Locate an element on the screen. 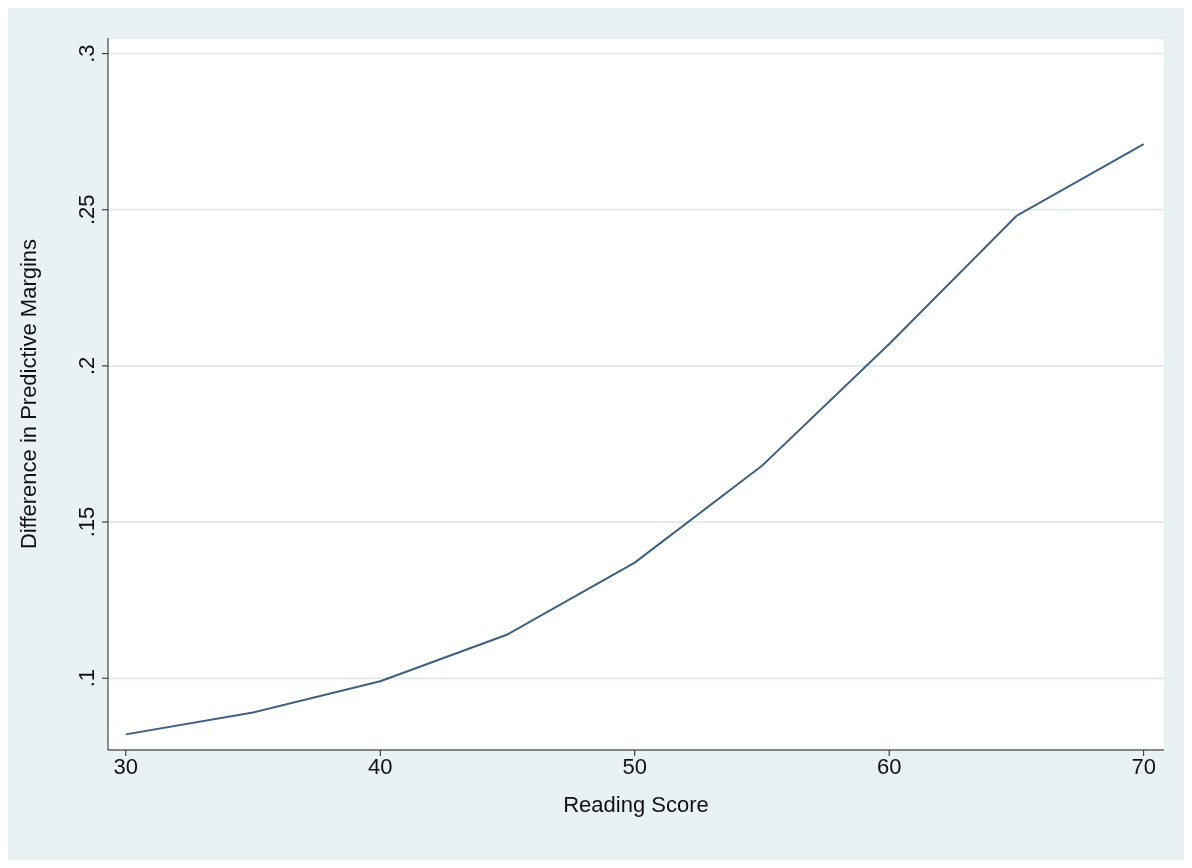 This screenshot has height=868, width=1192. y-tick-label: .25 is located at coordinates (86, 210).